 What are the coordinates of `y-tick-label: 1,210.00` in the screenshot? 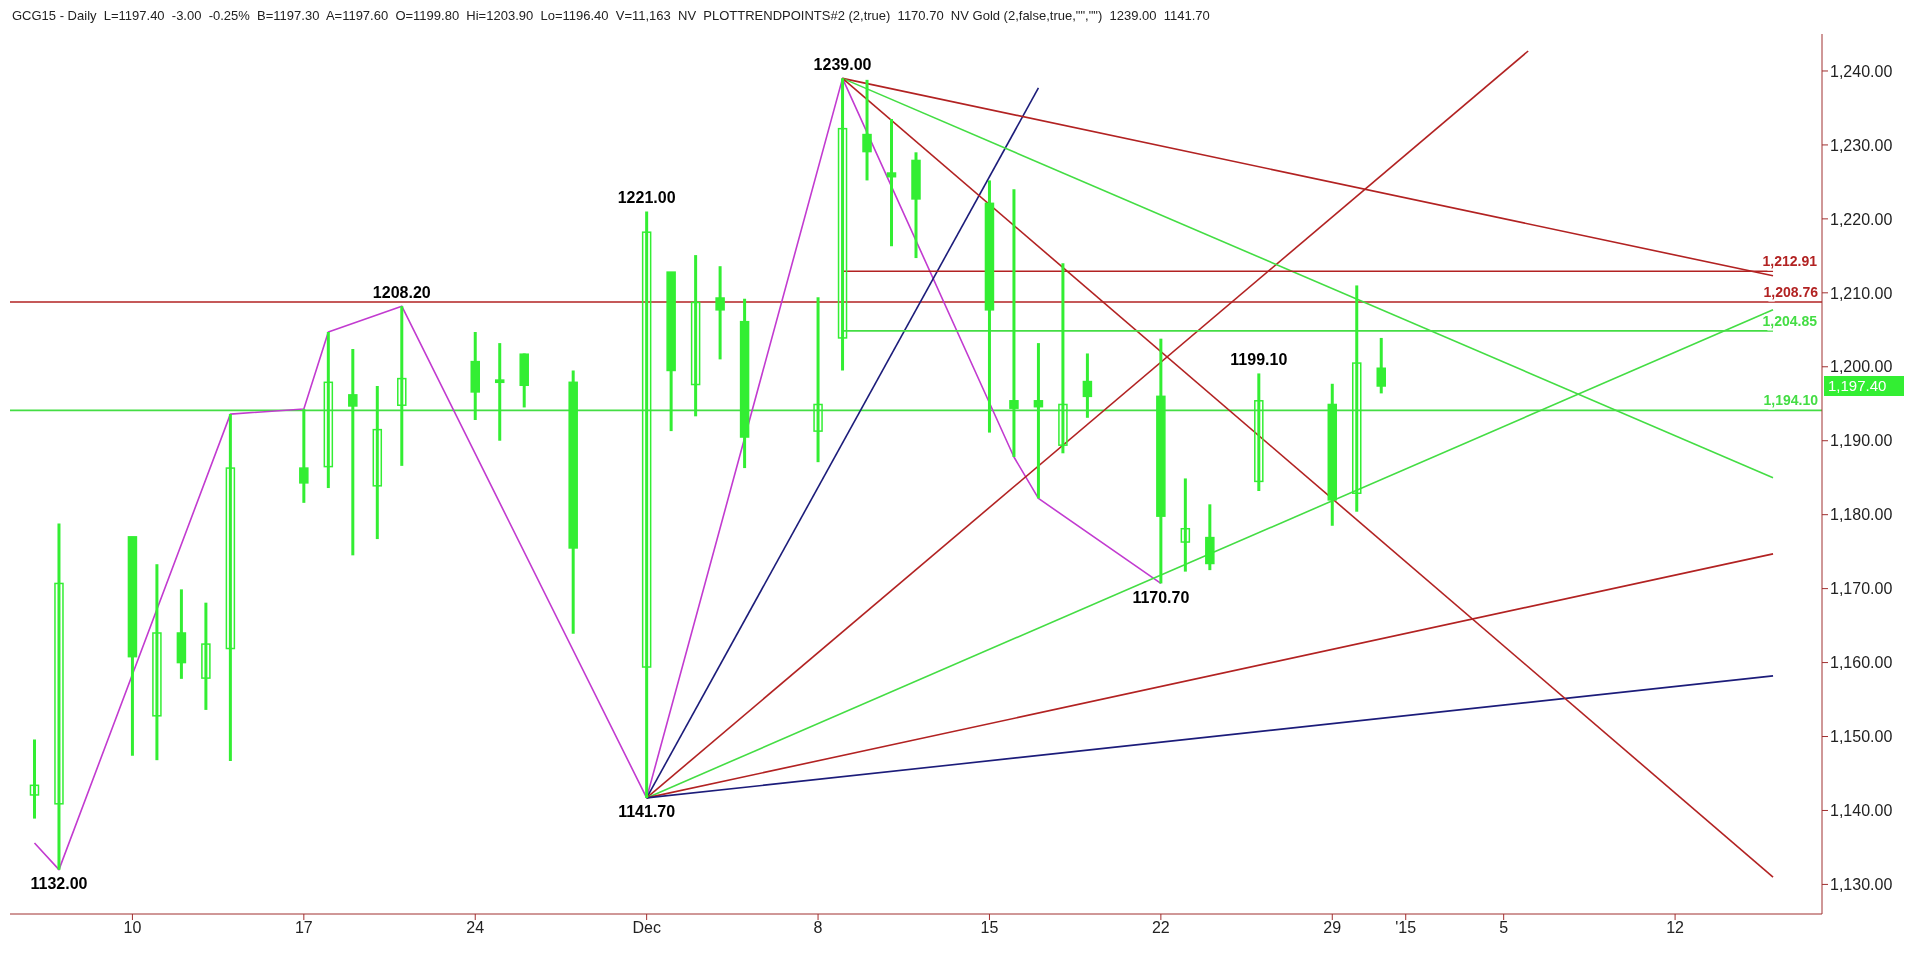 It's located at (1861, 293).